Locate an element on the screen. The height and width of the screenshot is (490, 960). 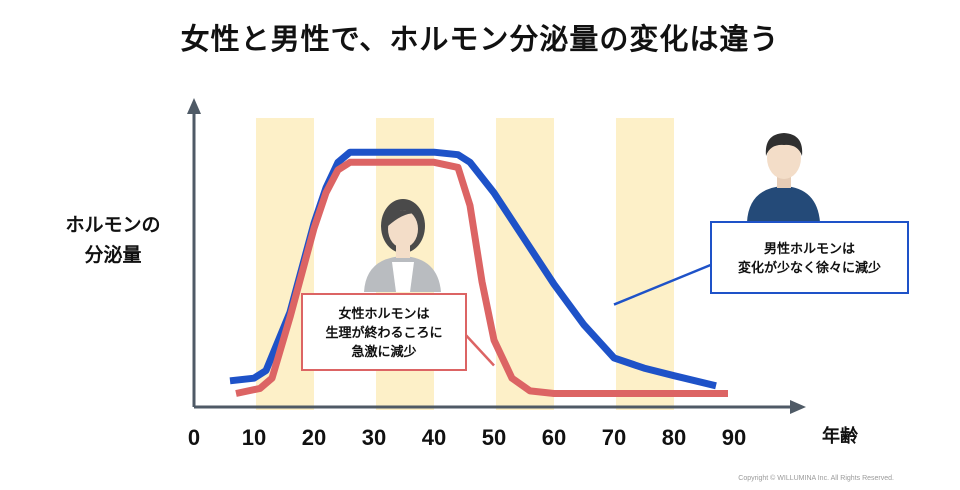
x-tick-label: 30 is located at coordinates (374, 437).